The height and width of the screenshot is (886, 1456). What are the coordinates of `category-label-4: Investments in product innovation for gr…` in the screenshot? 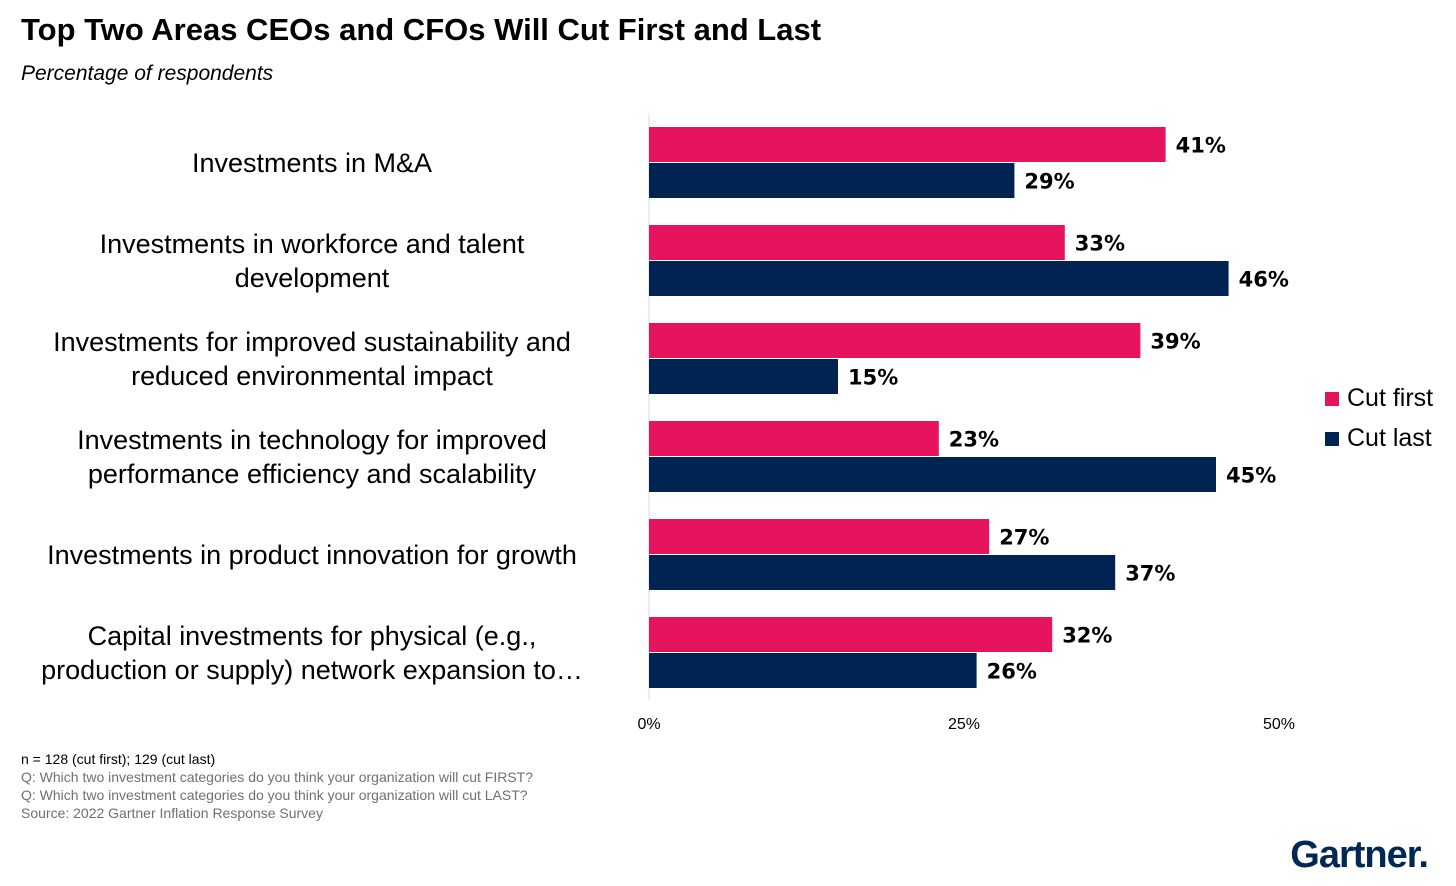 It's located at (312, 555).